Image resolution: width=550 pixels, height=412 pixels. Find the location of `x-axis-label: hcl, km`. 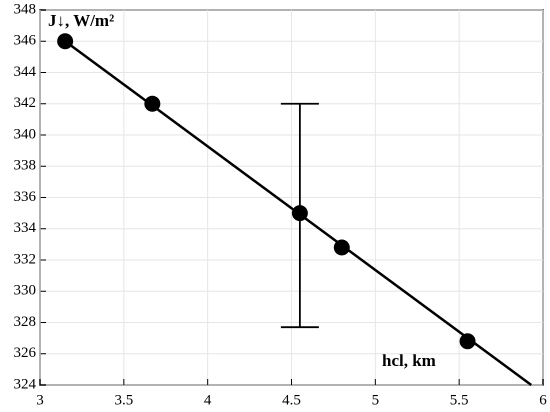

x-axis-label: hcl, km is located at coordinates (409, 360).